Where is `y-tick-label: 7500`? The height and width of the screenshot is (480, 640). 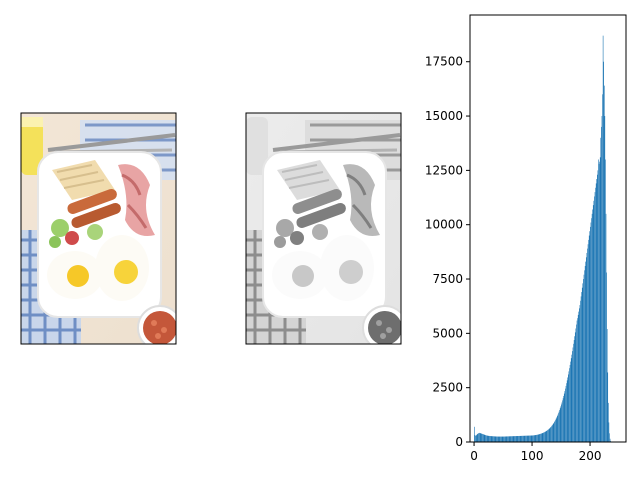 y-tick-label: 7500 is located at coordinates (447, 279).